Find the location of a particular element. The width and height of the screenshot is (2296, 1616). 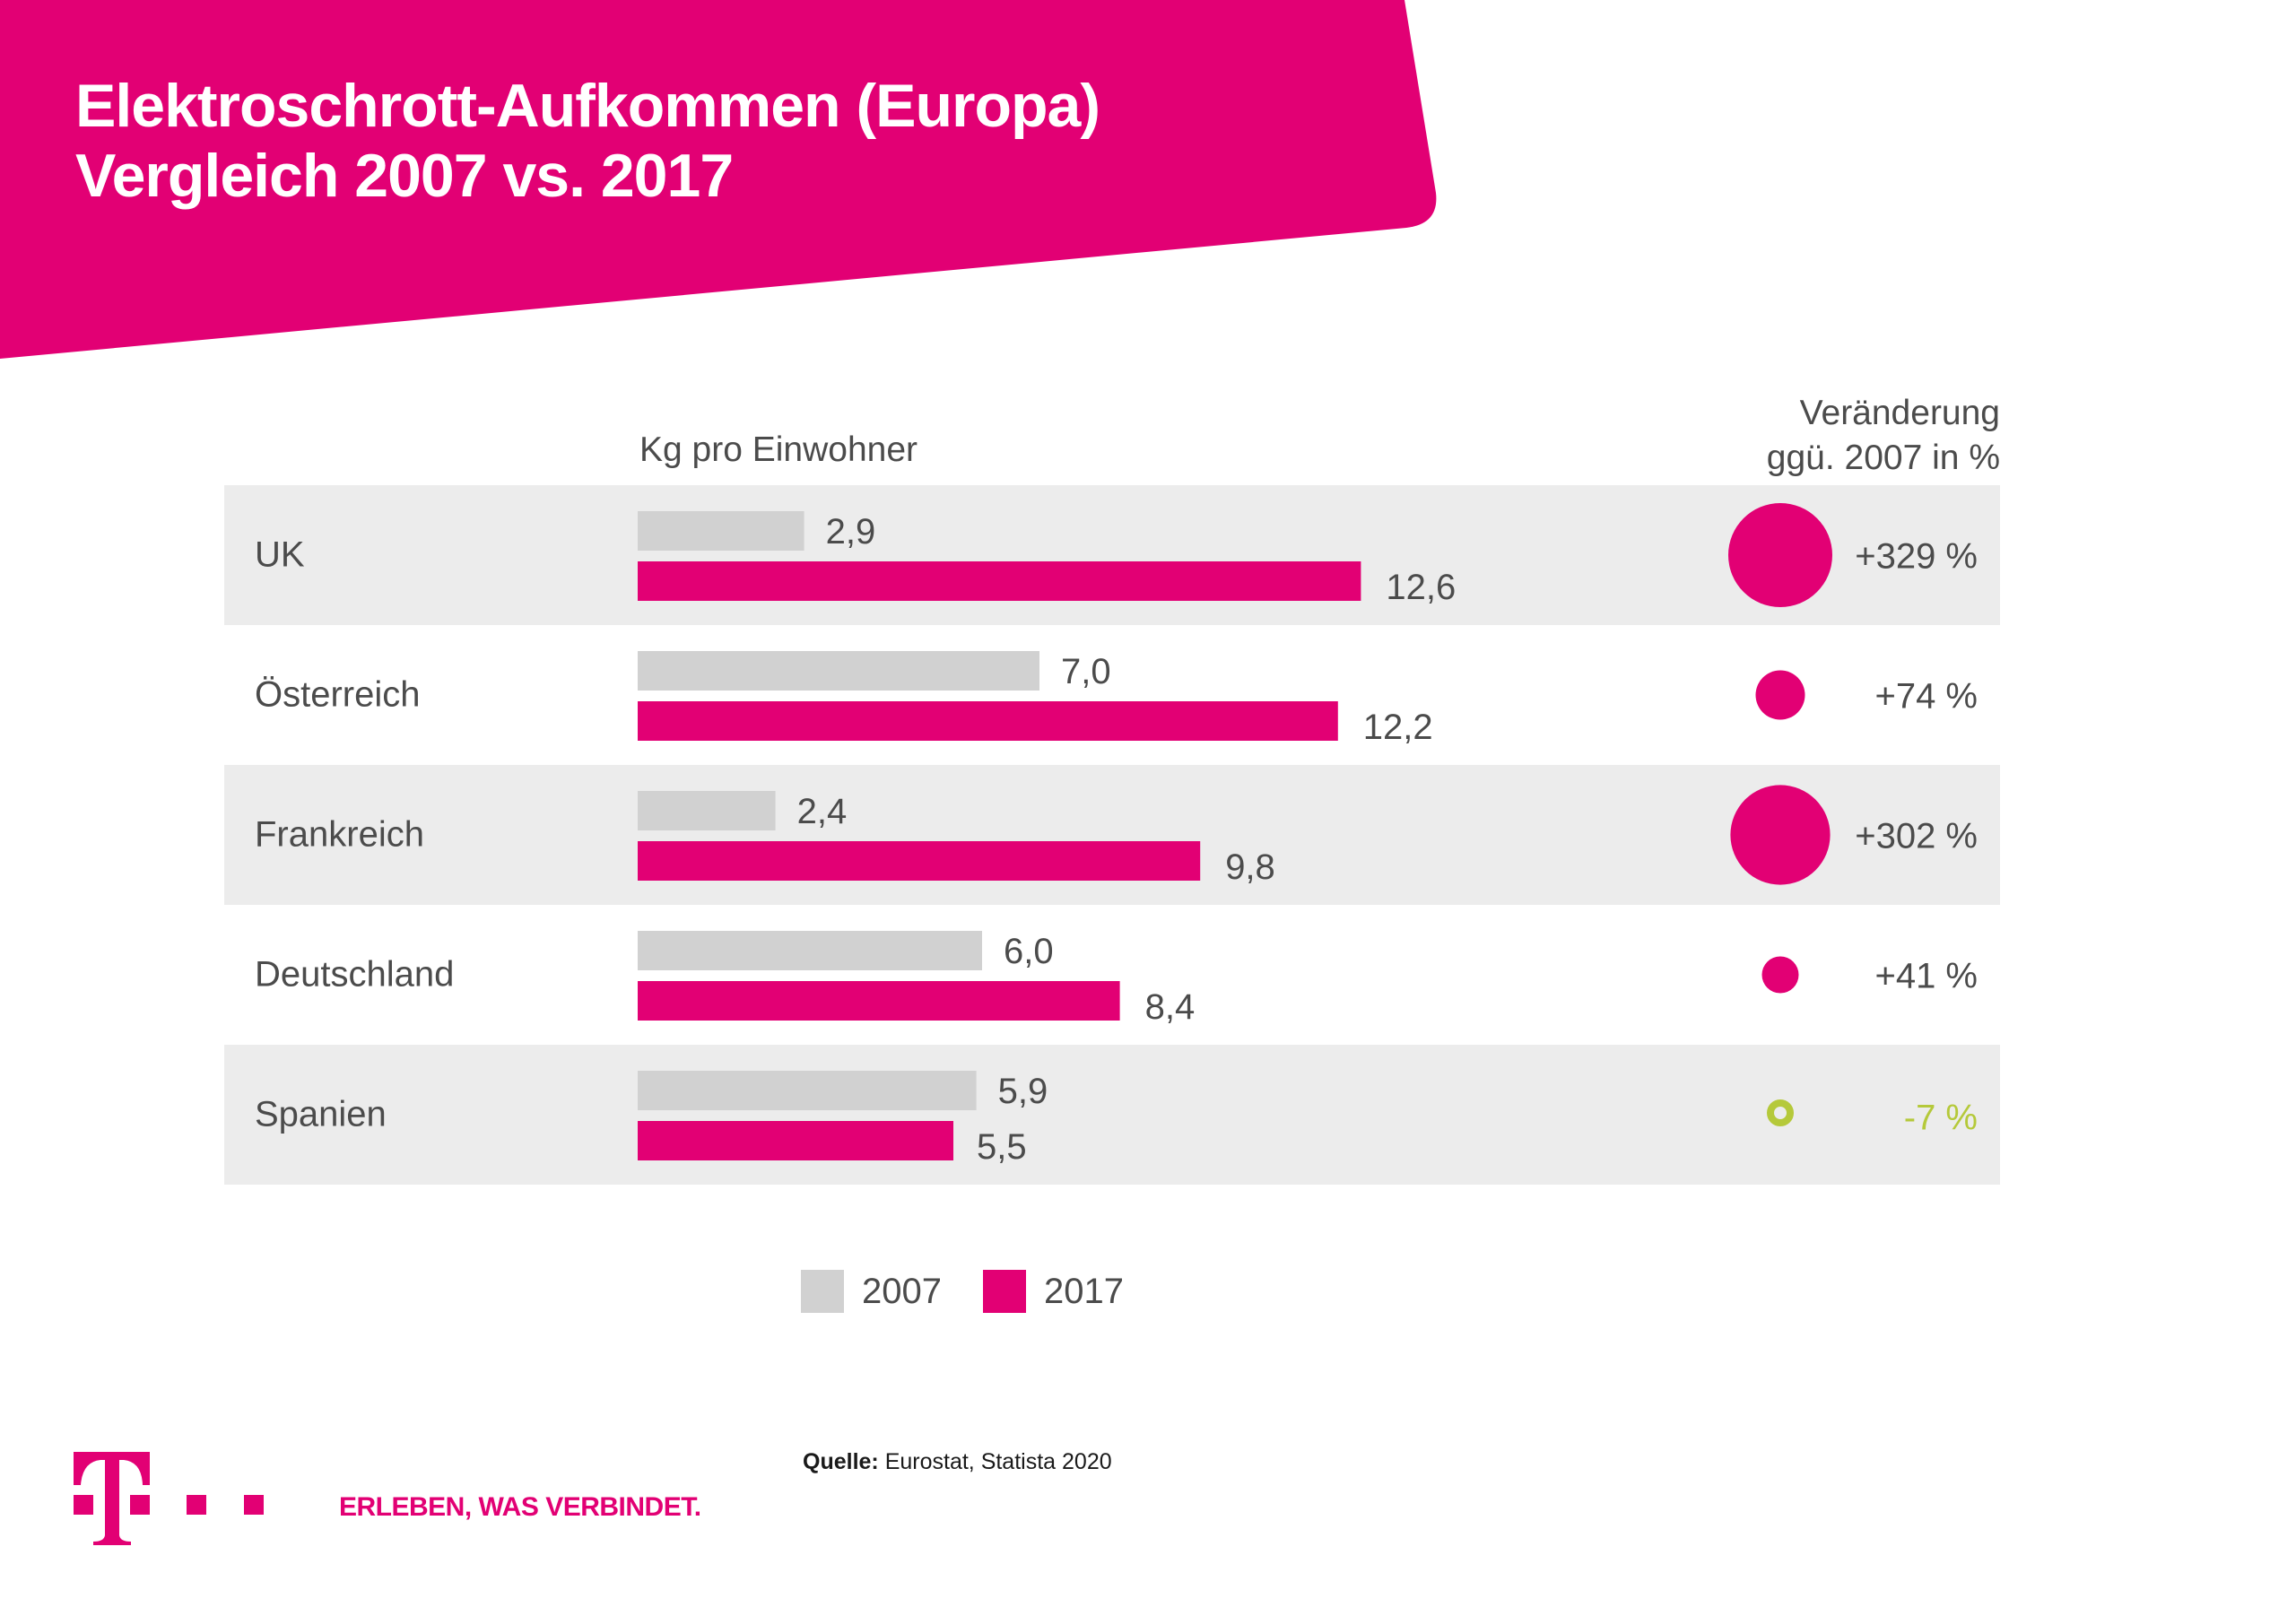

brand-tagline: ERLEBEN, WAS VERBINDET. is located at coordinates (520, 1507).